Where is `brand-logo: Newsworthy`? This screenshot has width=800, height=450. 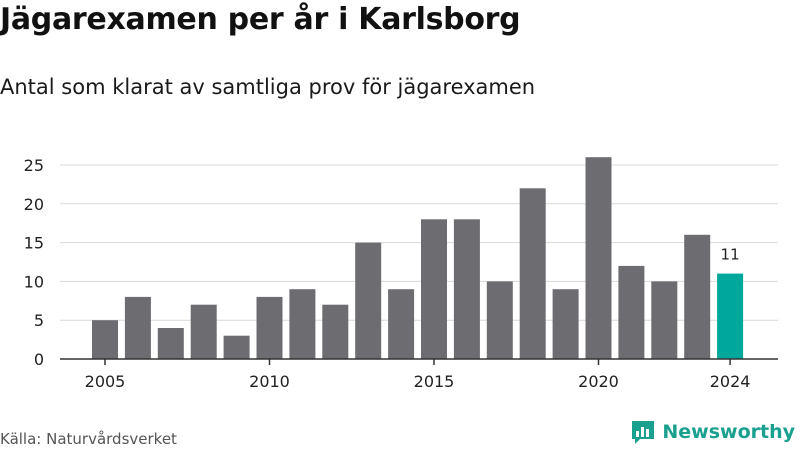 brand-logo: Newsworthy is located at coordinates (712, 432).